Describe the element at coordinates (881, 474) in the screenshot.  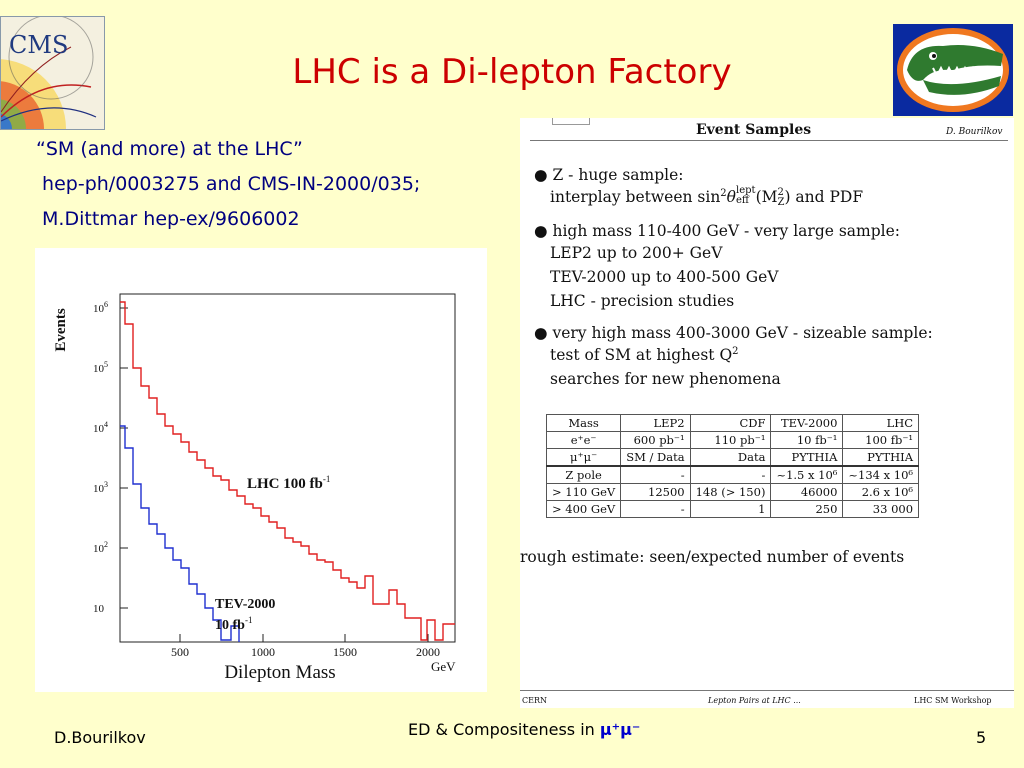
I see `table-cell: ~134 x 10⁶` at that location.